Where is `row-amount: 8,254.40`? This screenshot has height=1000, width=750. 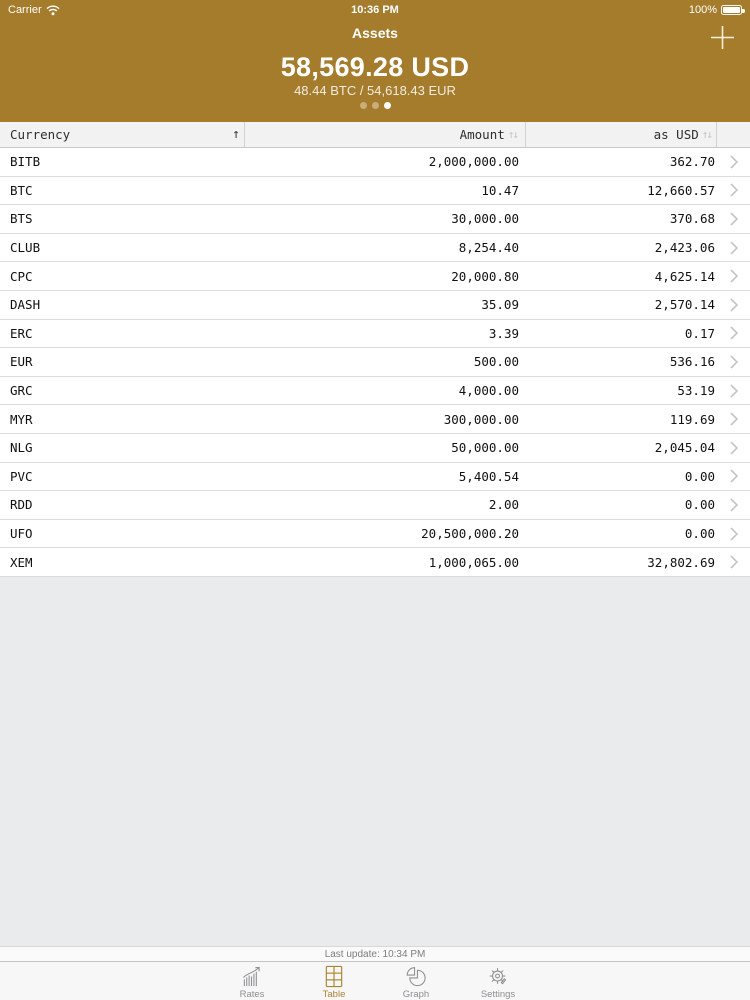 row-amount: 8,254.40 is located at coordinates (488, 248).